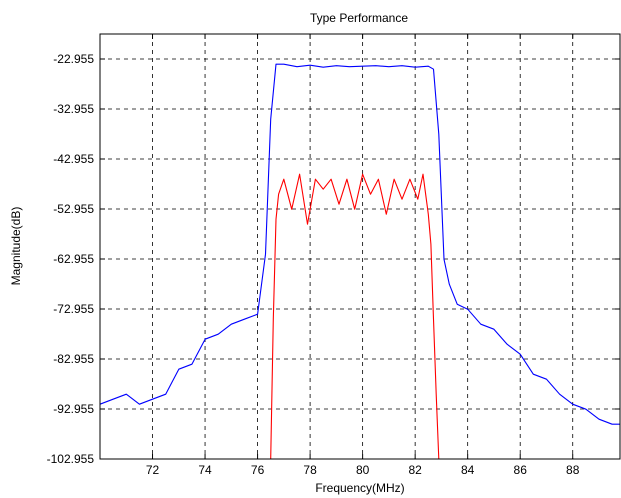  I want to click on x-tick-label: 80, so click(363, 470).